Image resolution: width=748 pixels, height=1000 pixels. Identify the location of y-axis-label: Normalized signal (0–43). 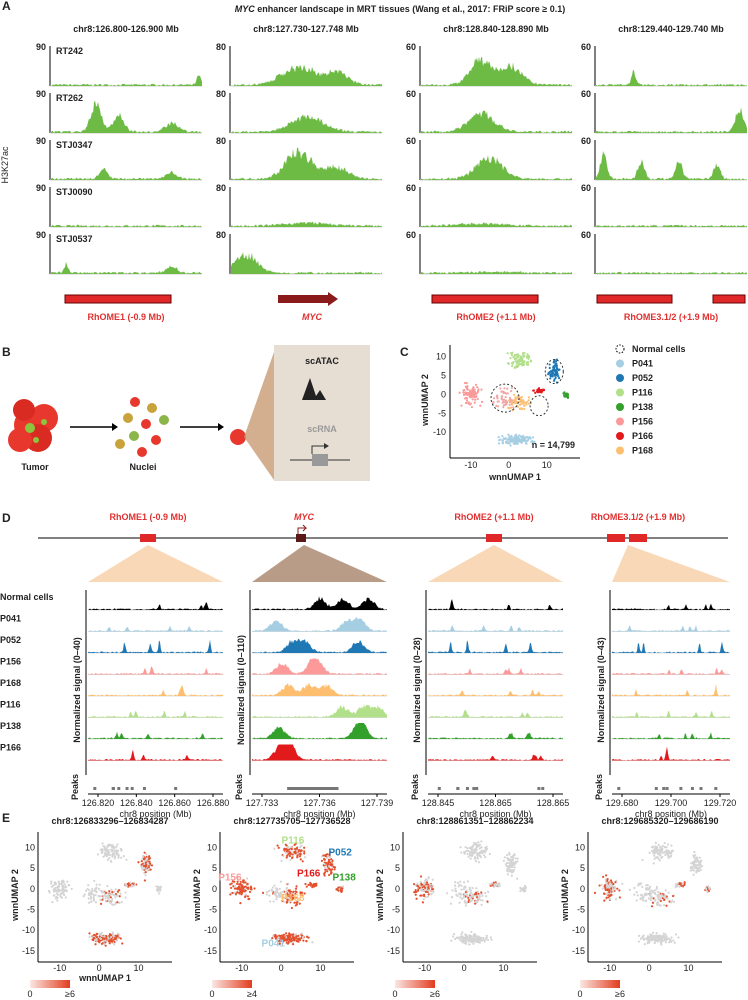
(601, 690).